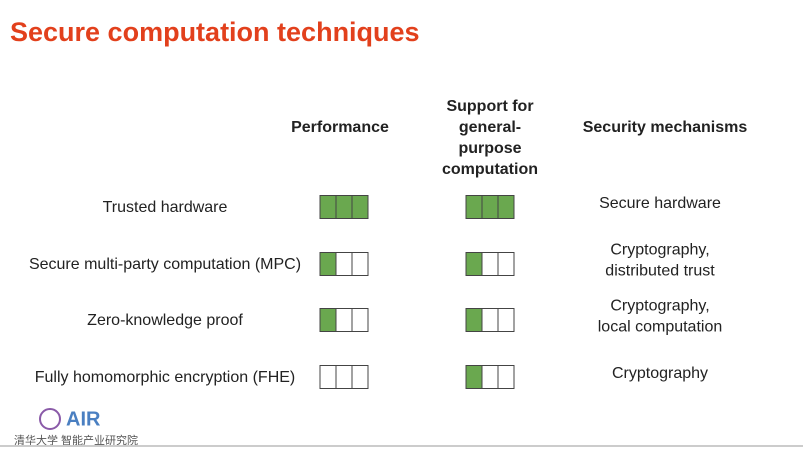  What do you see at coordinates (660, 373) in the screenshot?
I see `security-text: Cryptography` at bounding box center [660, 373].